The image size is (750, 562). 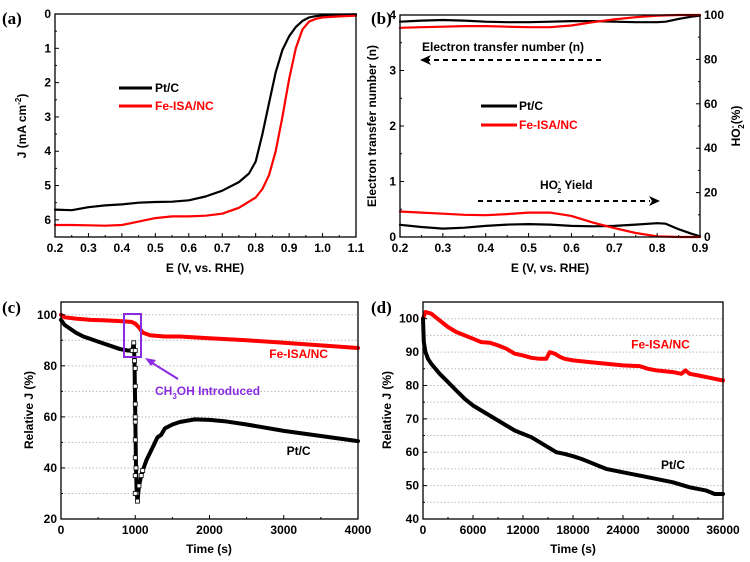 What do you see at coordinates (573, 530) in the screenshot?
I see `x-tick-label: 18000` at bounding box center [573, 530].